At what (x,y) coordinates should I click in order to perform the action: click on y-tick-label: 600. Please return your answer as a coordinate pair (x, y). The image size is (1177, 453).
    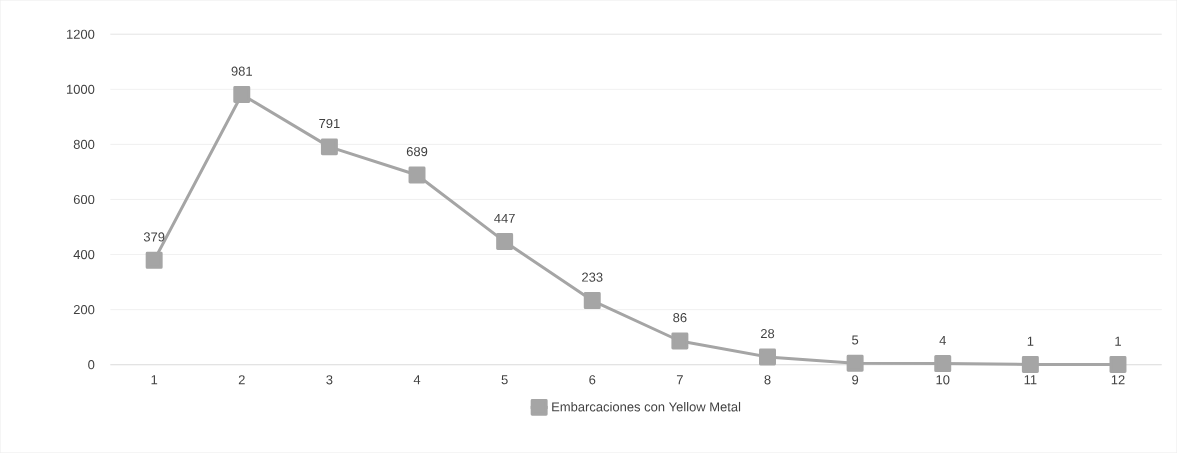
    Looking at the image, I should click on (84, 199).